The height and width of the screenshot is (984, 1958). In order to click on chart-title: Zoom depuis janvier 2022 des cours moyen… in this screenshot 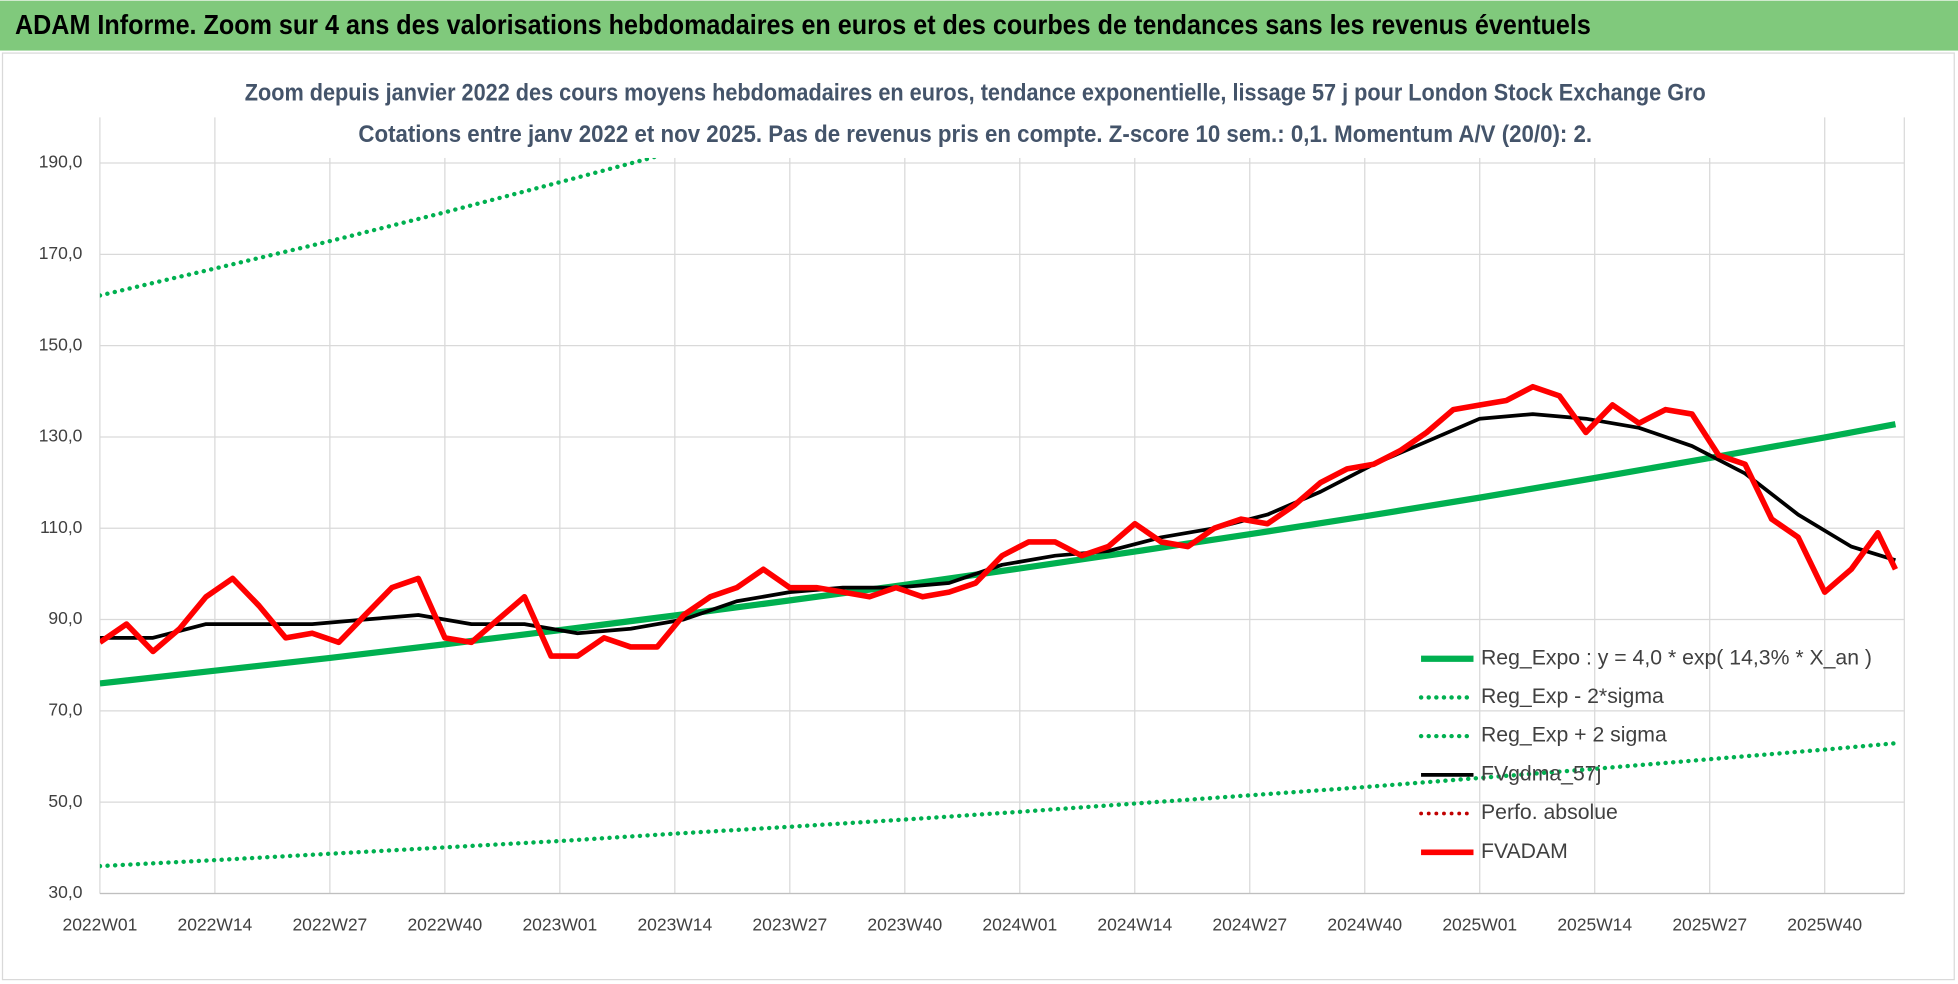, I will do `click(975, 94)`.